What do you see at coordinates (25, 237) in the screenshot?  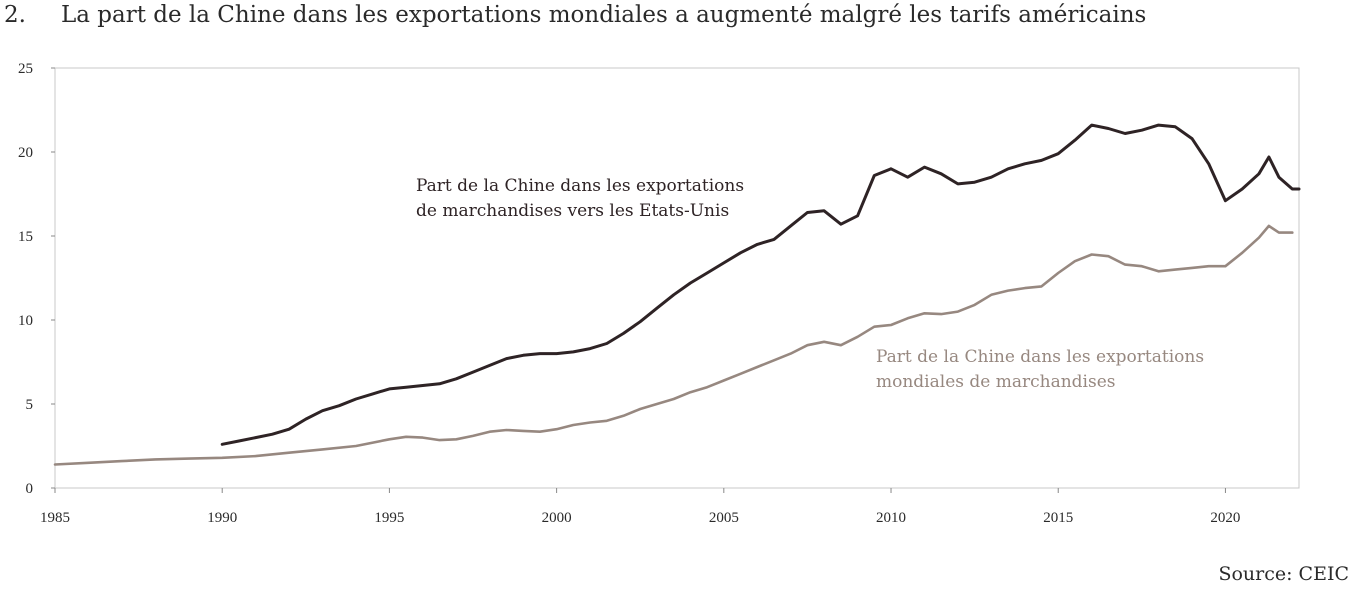 I see `y-tick-label: 15` at bounding box center [25, 237].